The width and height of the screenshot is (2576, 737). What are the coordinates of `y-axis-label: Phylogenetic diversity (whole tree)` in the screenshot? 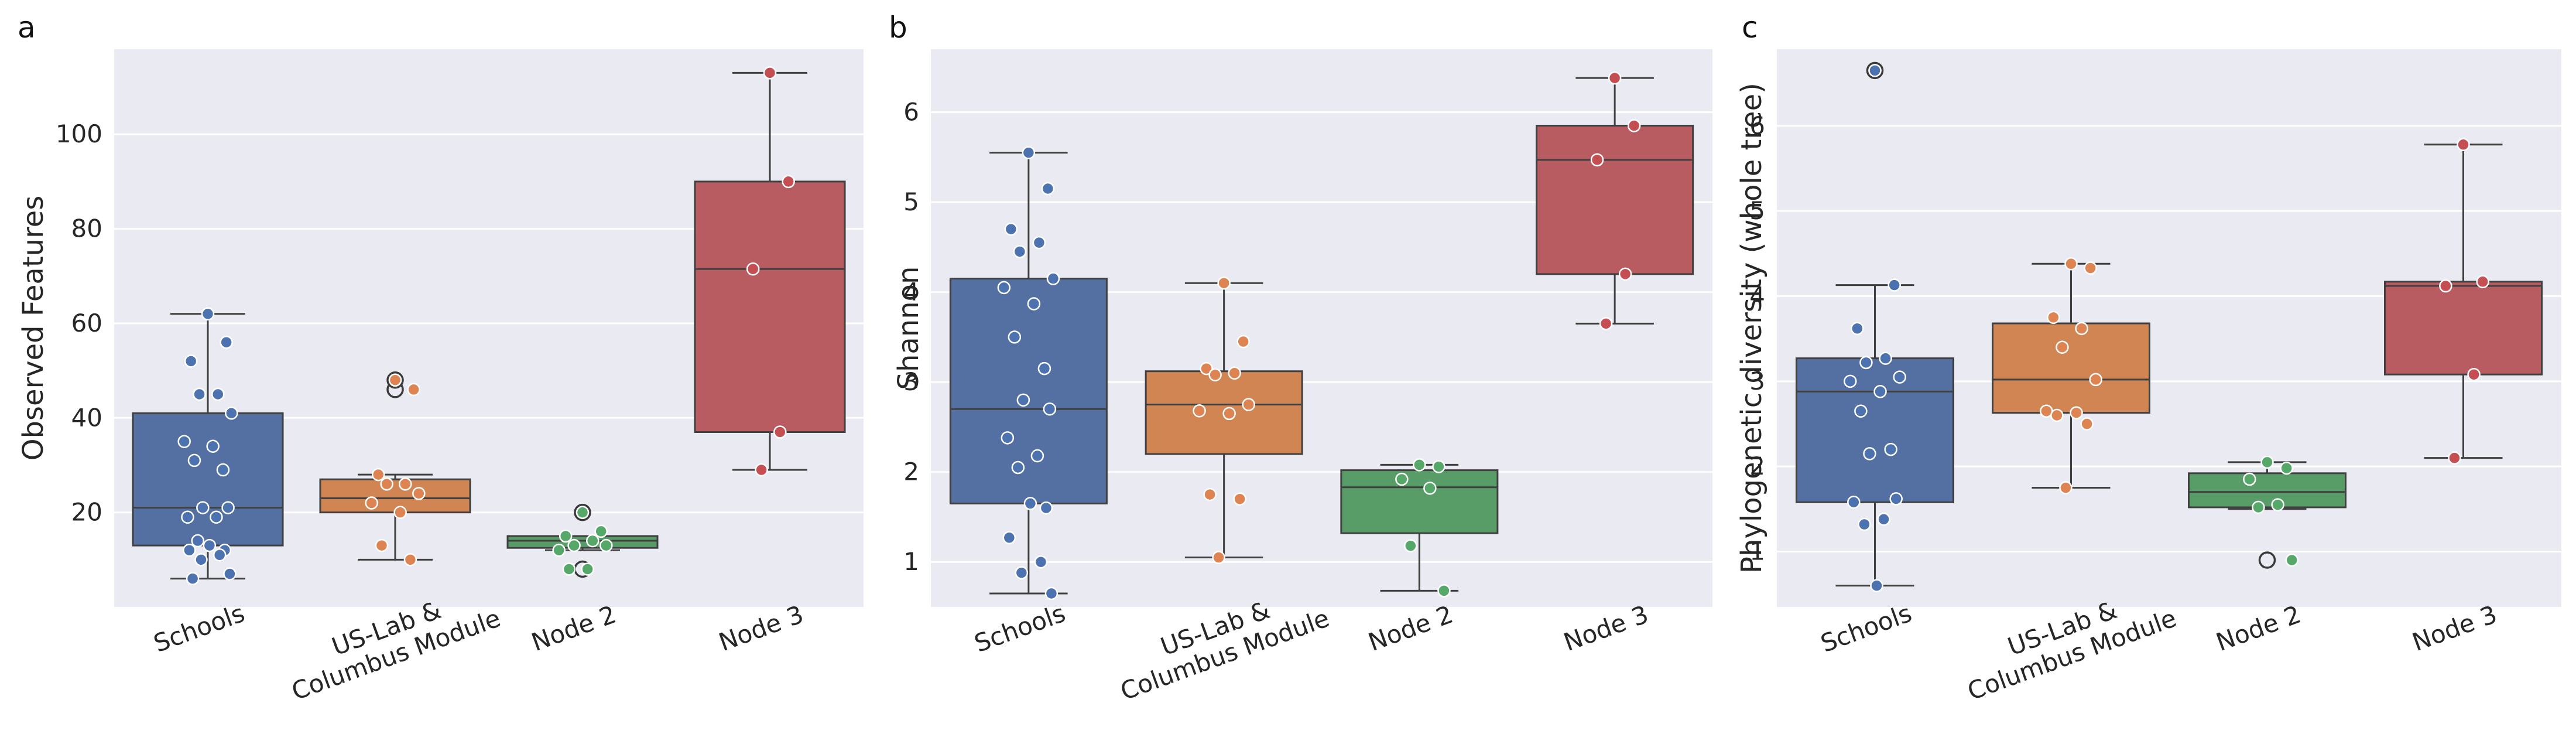 It's located at (1751, 328).